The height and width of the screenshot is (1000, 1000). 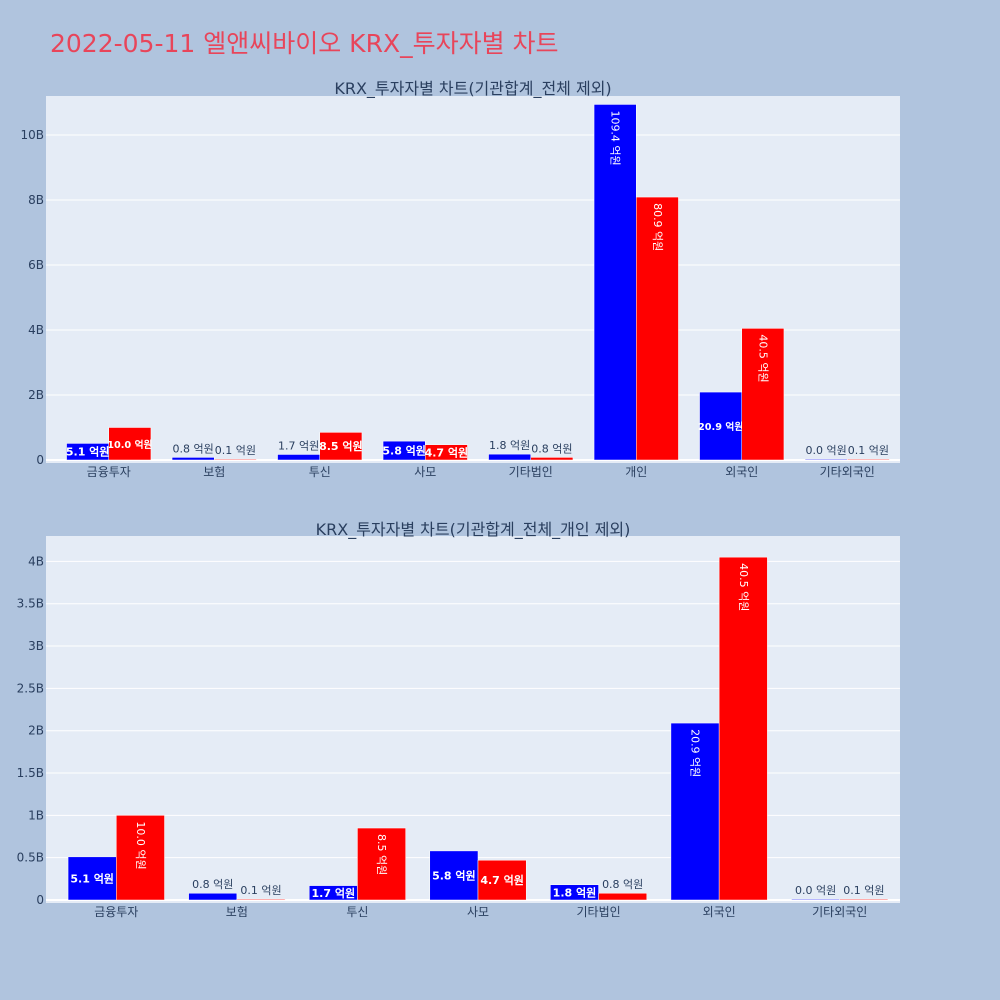 I want to click on y-tick-label: 3.5B, so click(x=30, y=604).